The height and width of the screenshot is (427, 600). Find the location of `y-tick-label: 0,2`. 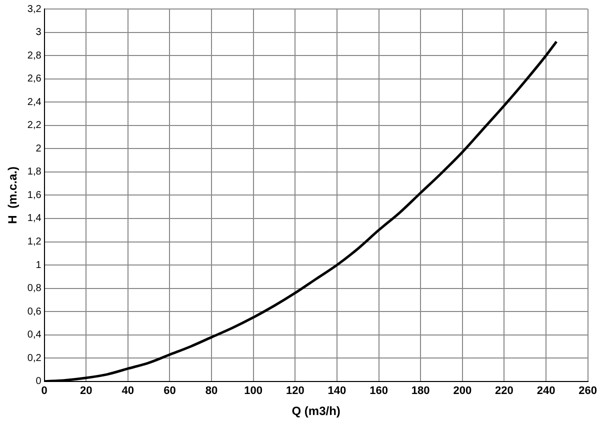

y-tick-label: 0,2 is located at coordinates (34, 358).